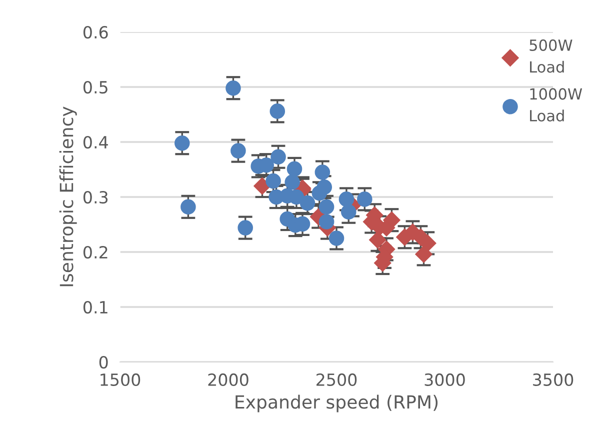 The image size is (590, 446). I want to click on y-tick-label: 0.3, so click(95, 197).